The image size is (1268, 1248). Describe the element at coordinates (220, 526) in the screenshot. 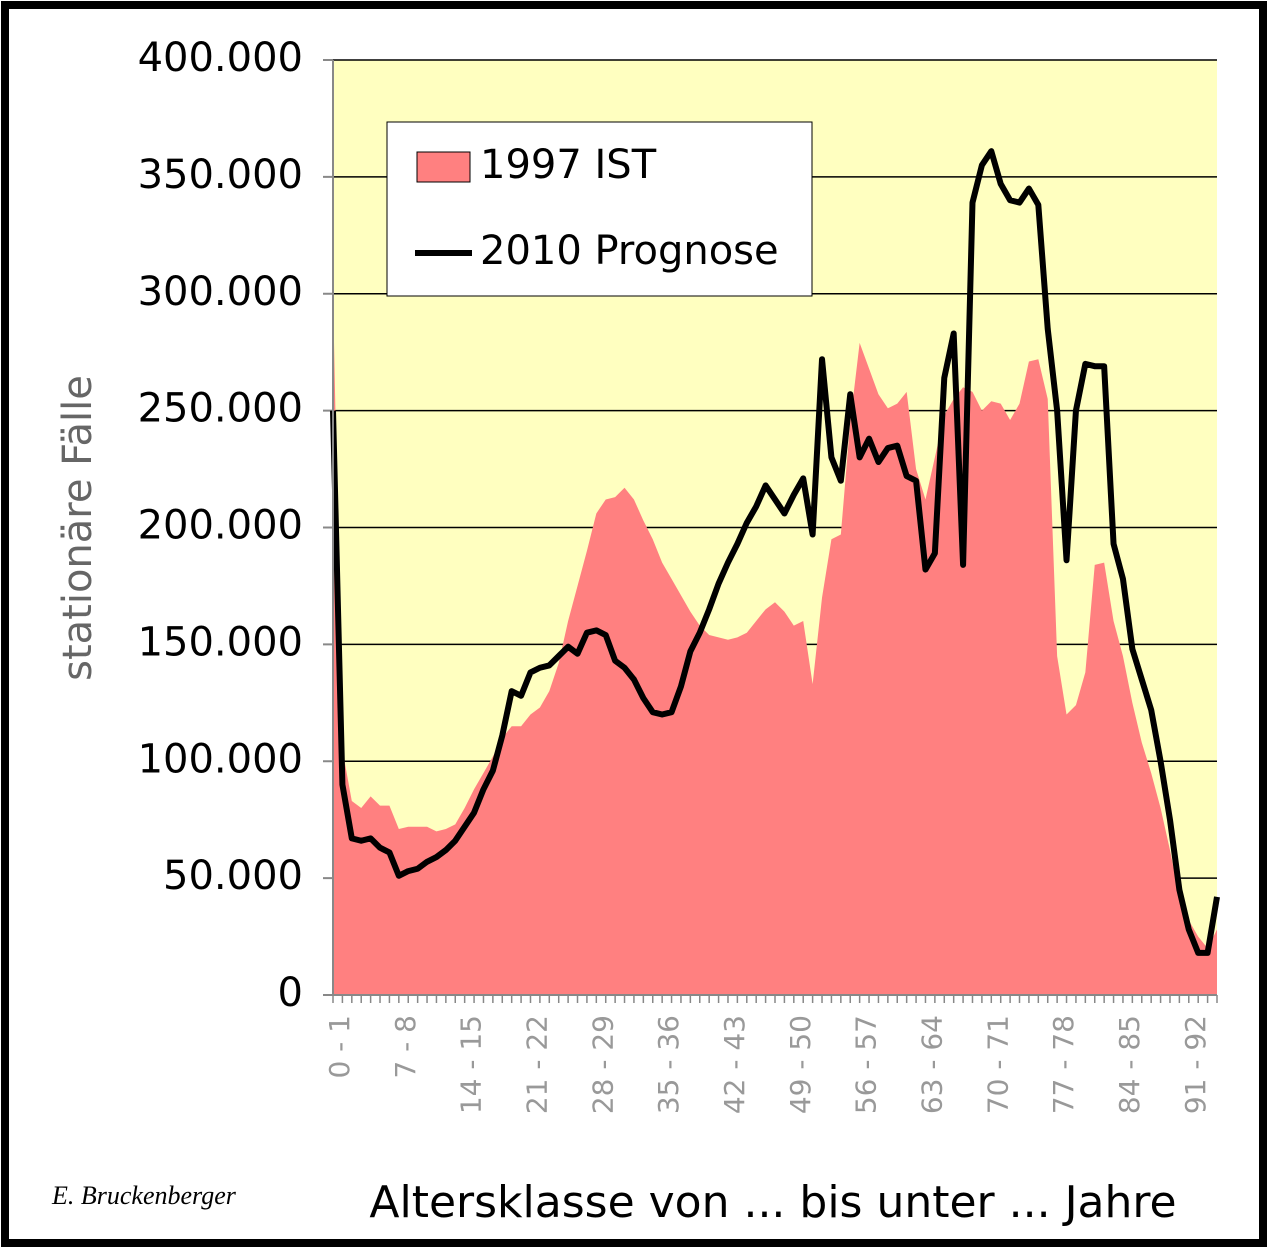

I see `y-tick-label: 200.000` at that location.